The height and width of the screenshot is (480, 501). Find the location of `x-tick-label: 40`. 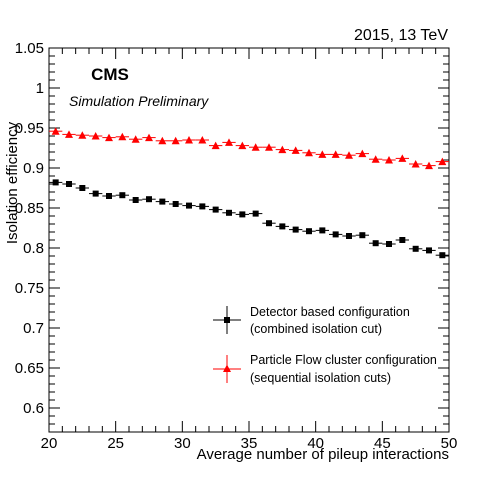

x-tick-label: 40 is located at coordinates (315, 443).